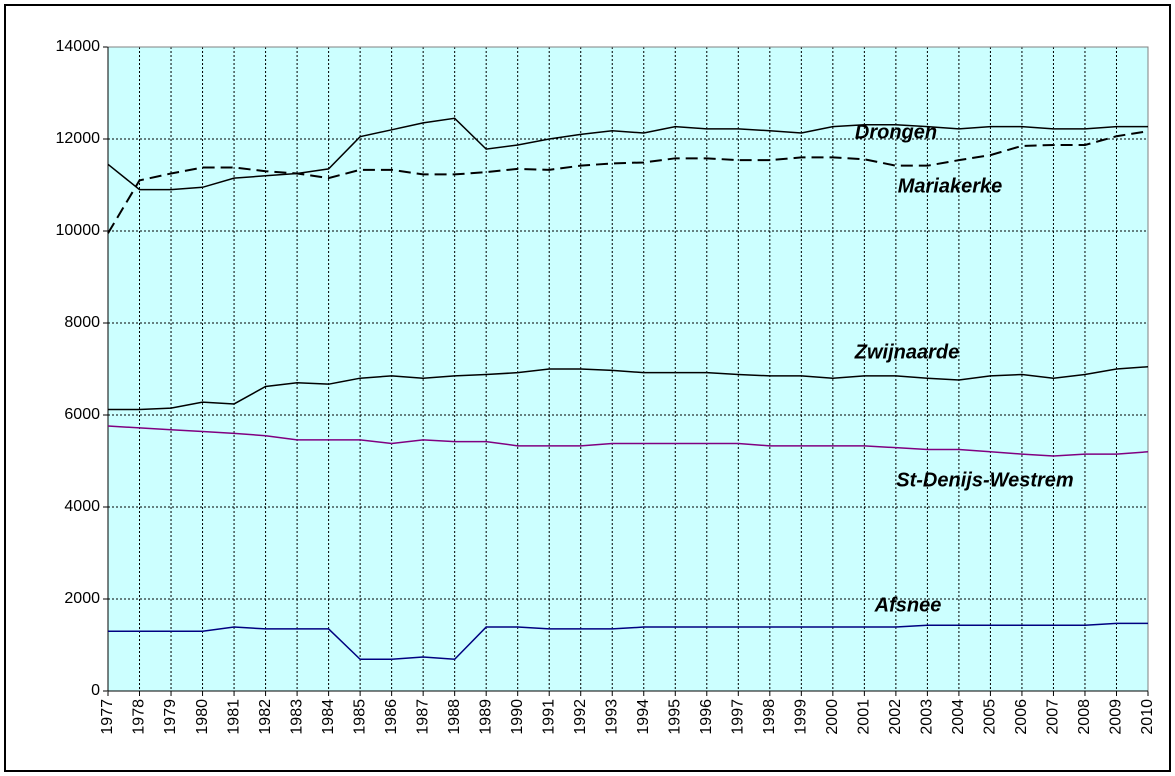 The height and width of the screenshot is (776, 1175). I want to click on x-tick-label: 1978, so click(139, 717).